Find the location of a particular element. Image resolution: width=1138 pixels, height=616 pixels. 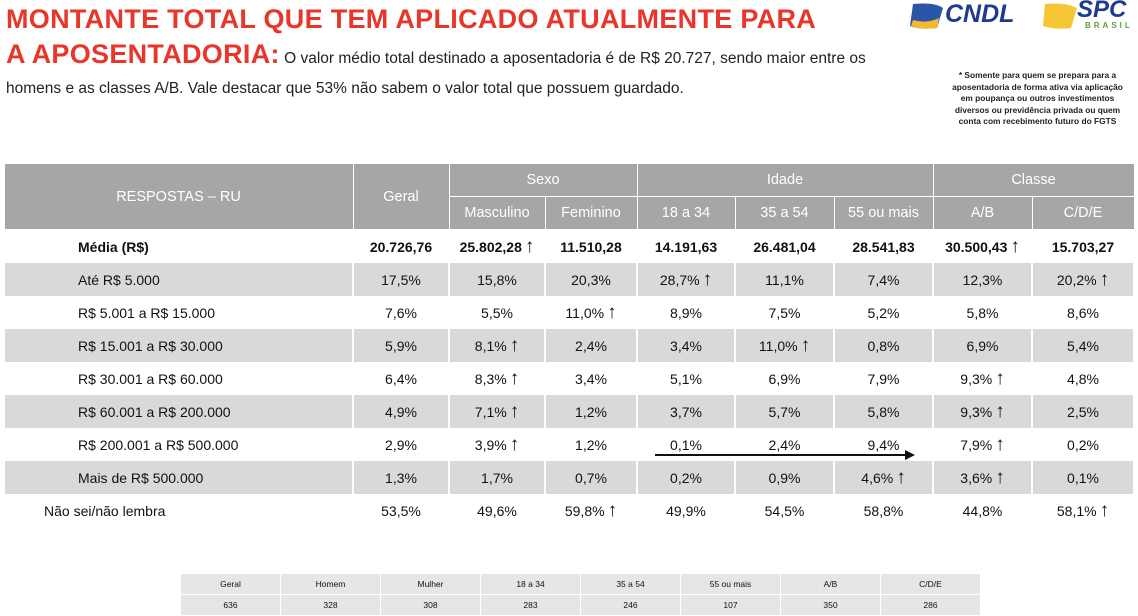

cell-value: 2,9% is located at coordinates (401, 444).